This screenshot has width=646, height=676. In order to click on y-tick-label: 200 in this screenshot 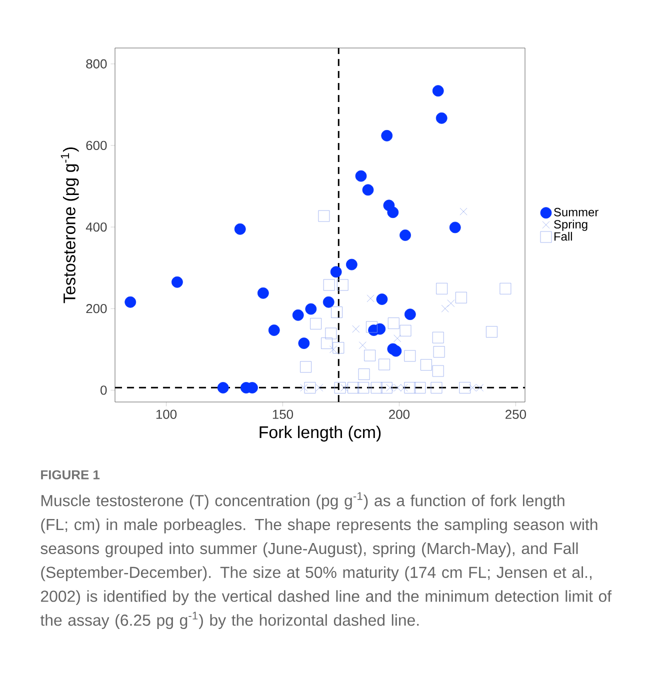, I will do `click(96, 309)`.